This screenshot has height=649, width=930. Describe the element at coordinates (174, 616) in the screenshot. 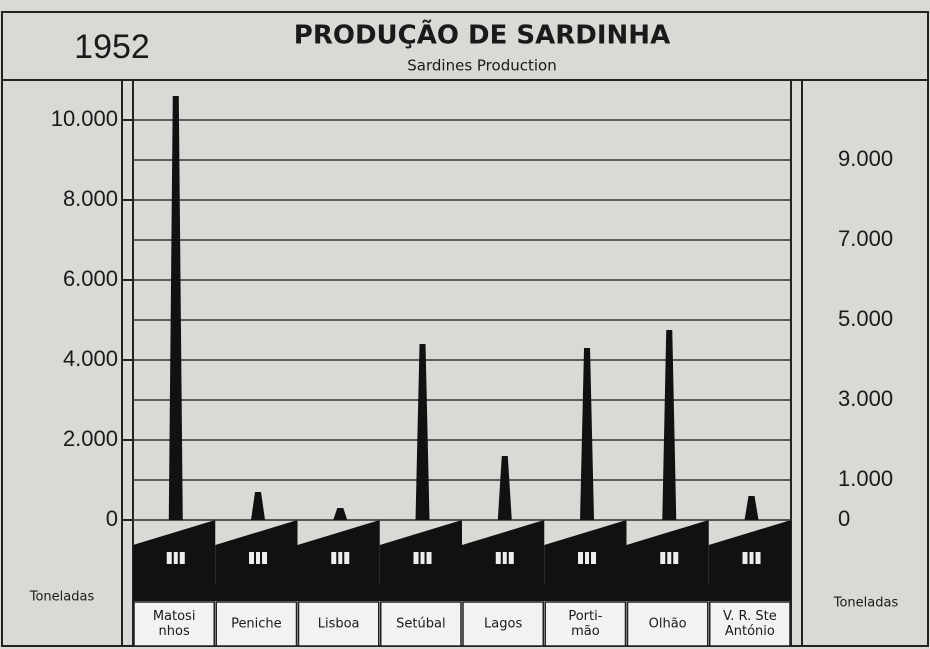

I see `x-tick-label: Matosi` at that location.